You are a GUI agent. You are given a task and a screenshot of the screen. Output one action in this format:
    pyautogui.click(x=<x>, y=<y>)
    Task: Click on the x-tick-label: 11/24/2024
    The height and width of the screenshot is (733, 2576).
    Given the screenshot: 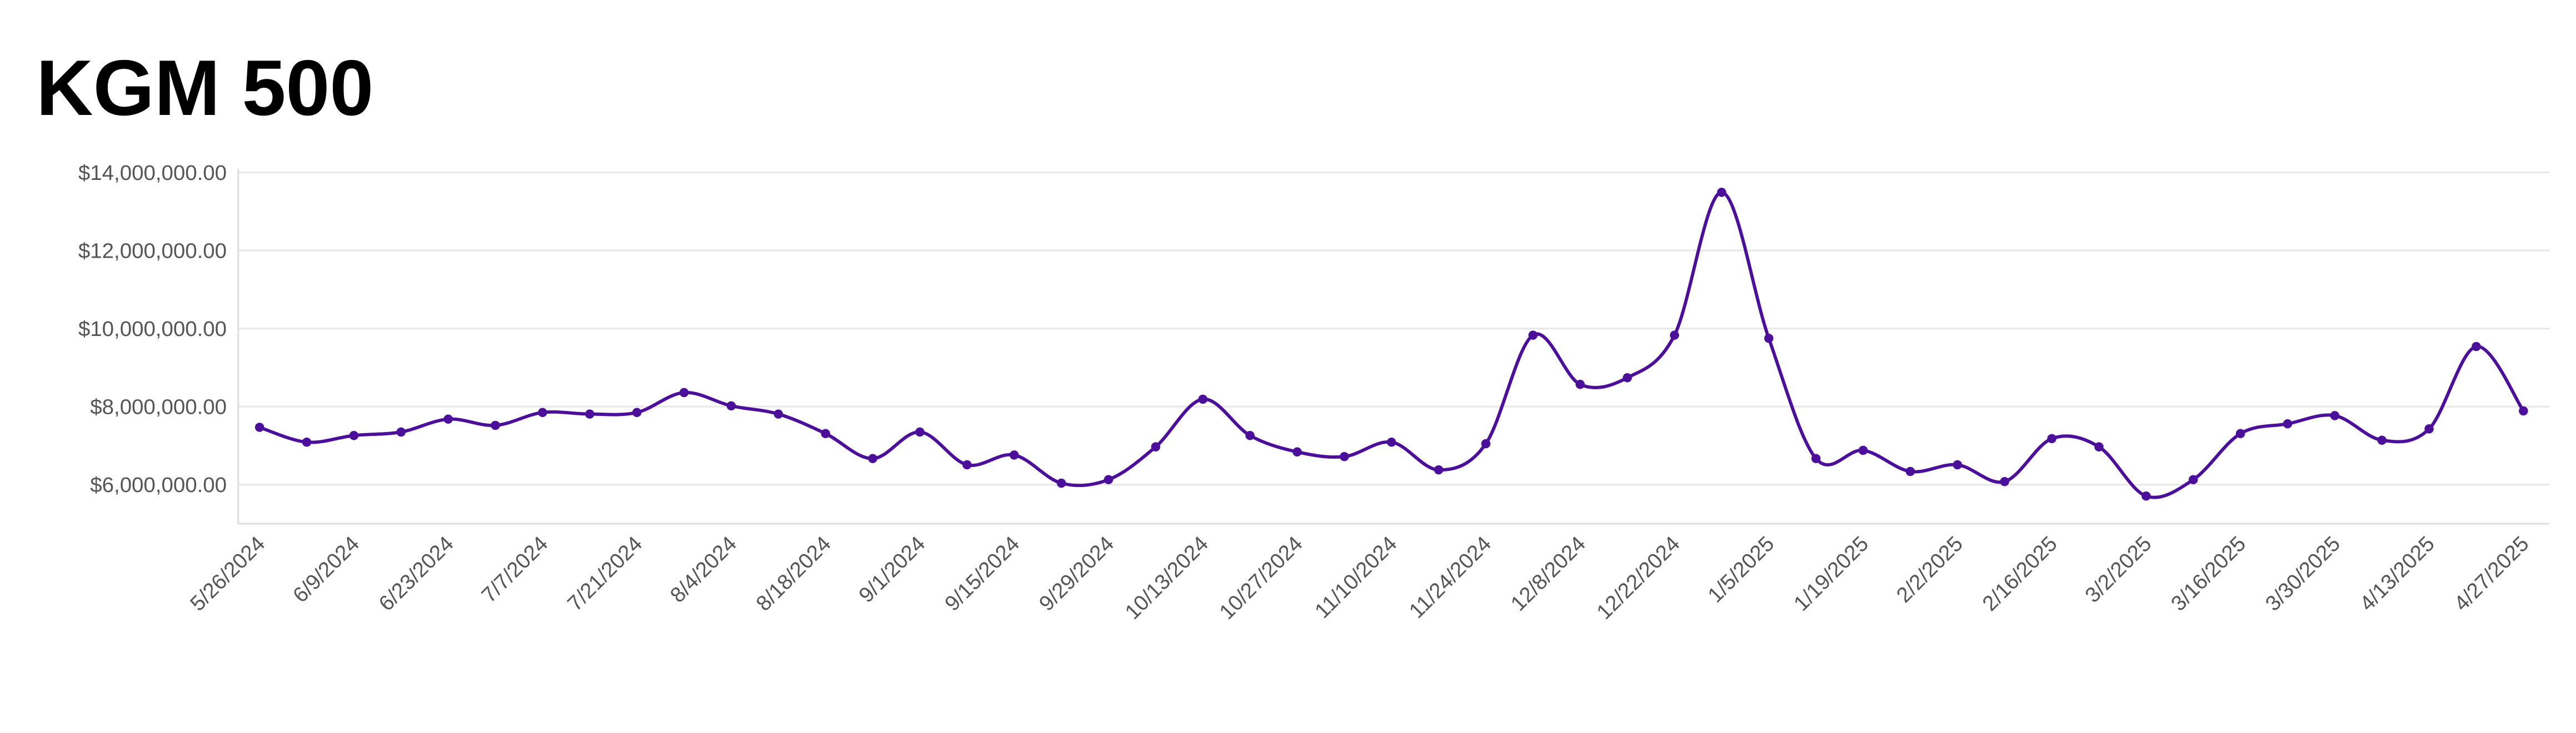 What is the action you would take?
    pyautogui.click(x=1450, y=577)
    